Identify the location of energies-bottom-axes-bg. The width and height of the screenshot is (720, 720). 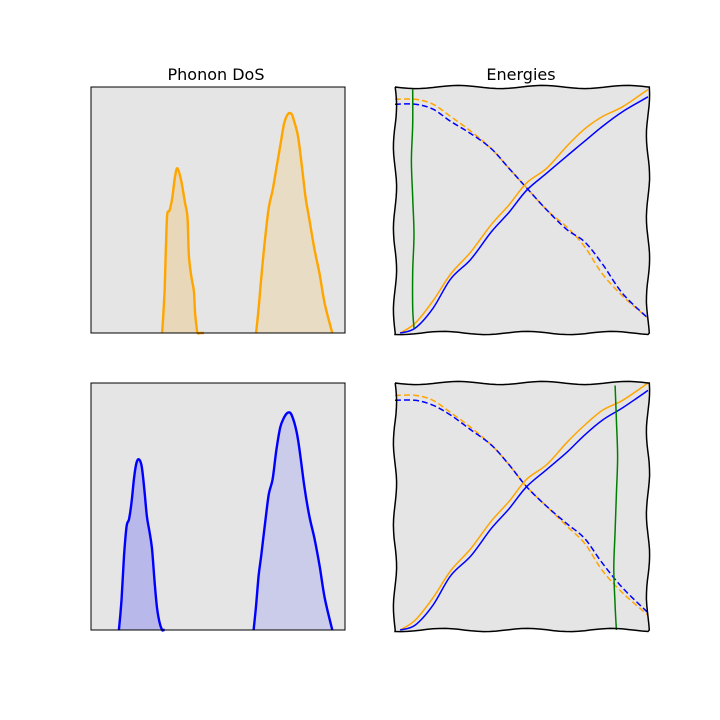
(521, 506).